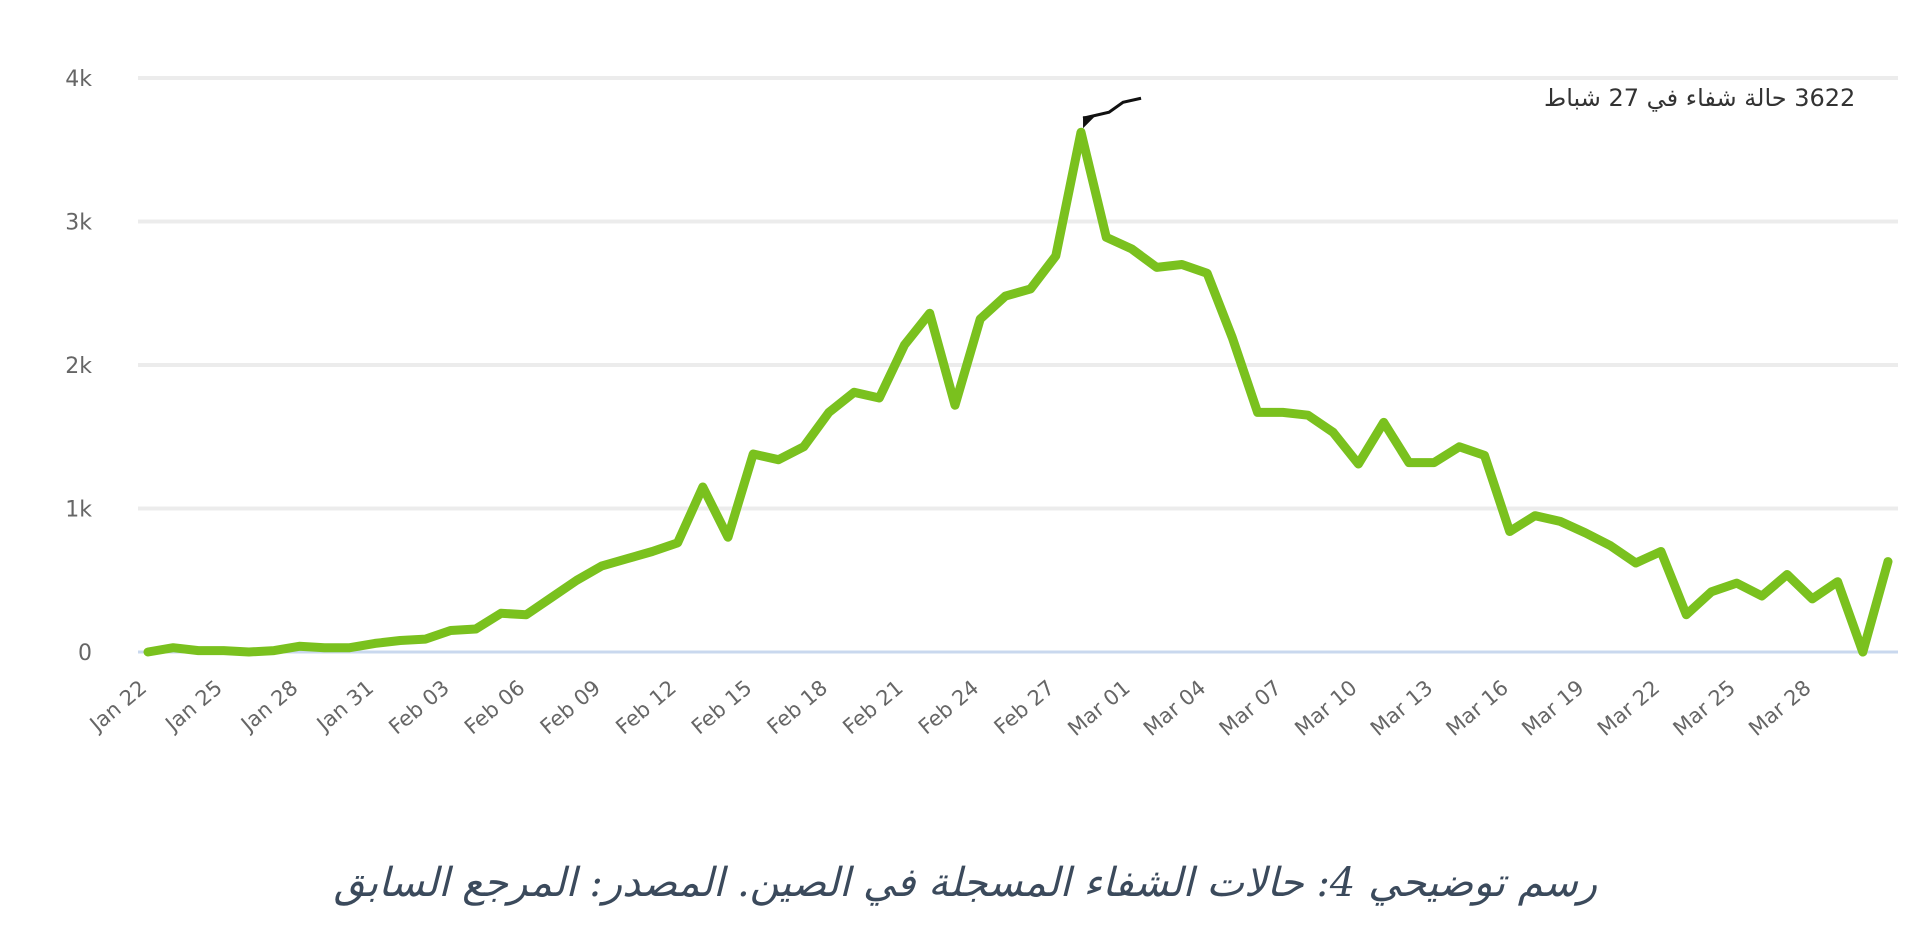 The image size is (1931, 944). I want to click on x-tick-label: Jan 28, so click(268, 706).